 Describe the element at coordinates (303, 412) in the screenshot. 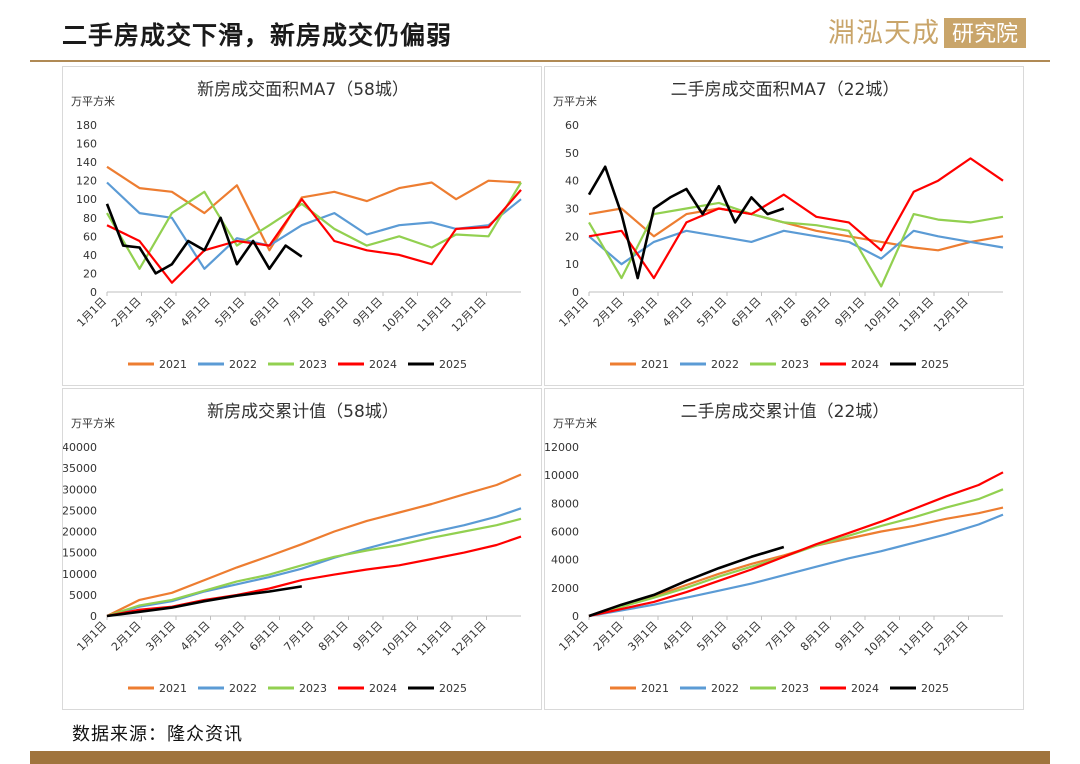

I see `chart-title: 新房成交累计值（58城）` at that location.